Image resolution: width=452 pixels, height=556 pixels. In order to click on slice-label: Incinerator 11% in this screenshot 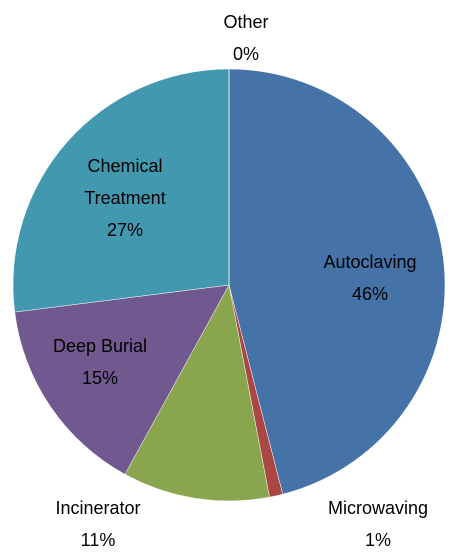, I will do `click(97, 524)`.